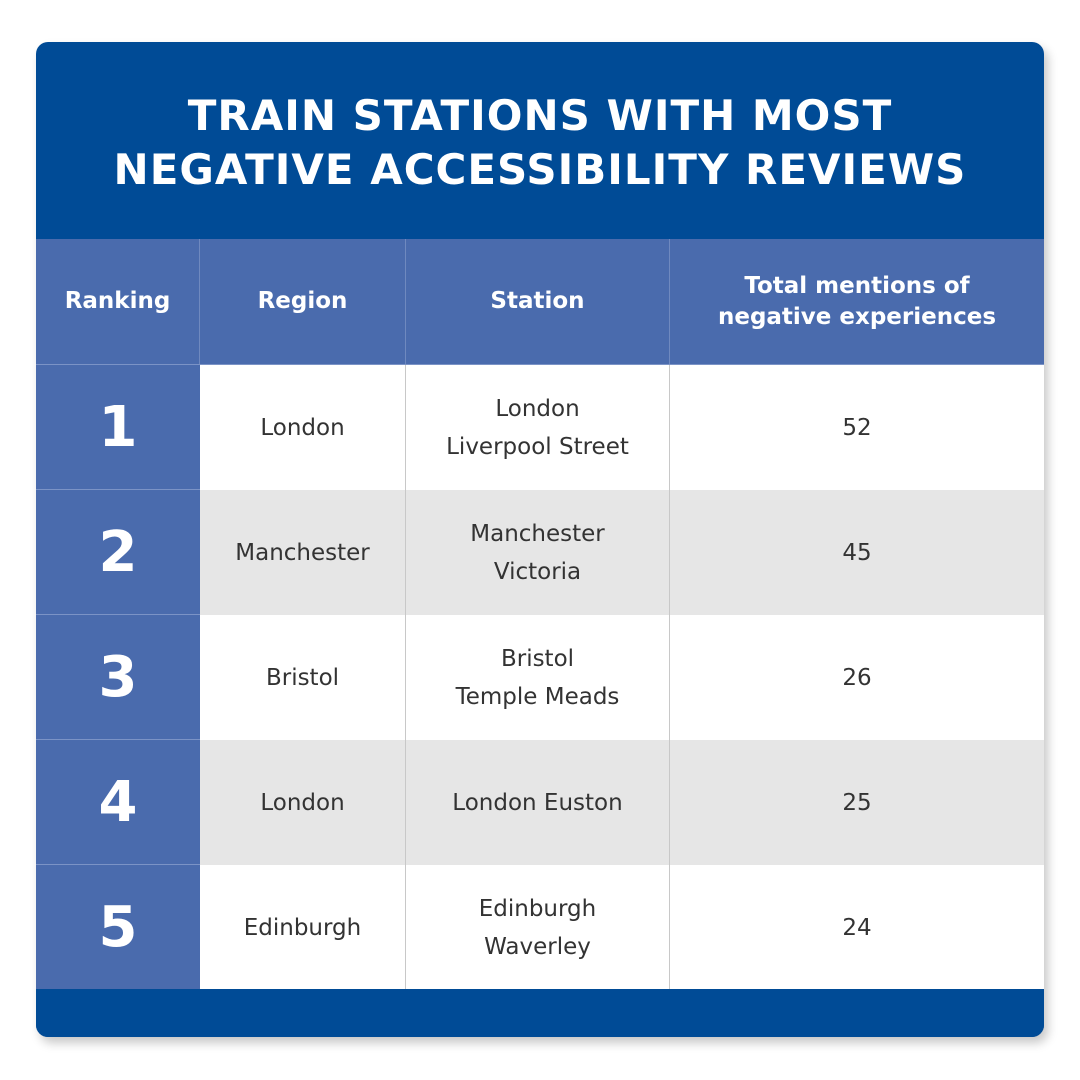 Image resolution: width=1080 pixels, height=1080 pixels. I want to click on station-cell: Edinburgh Waverley, so click(538, 927).